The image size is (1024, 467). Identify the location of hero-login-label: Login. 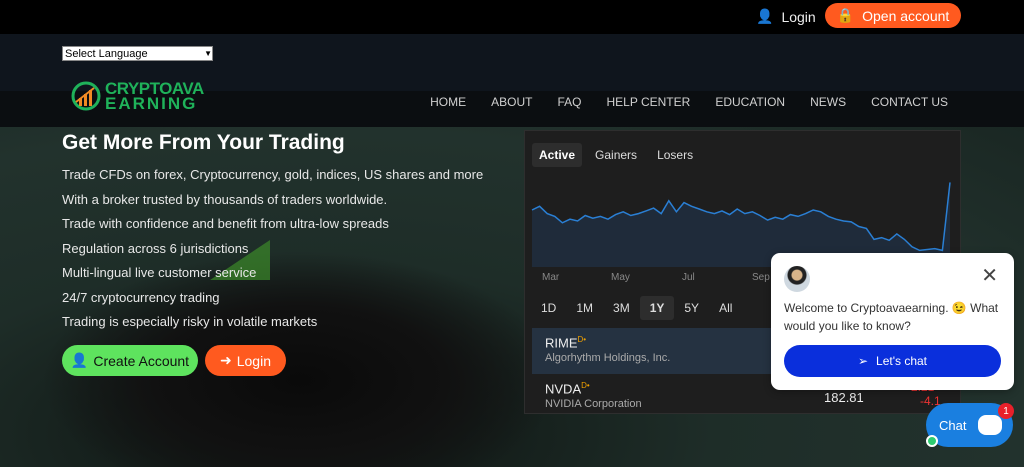
(253, 360).